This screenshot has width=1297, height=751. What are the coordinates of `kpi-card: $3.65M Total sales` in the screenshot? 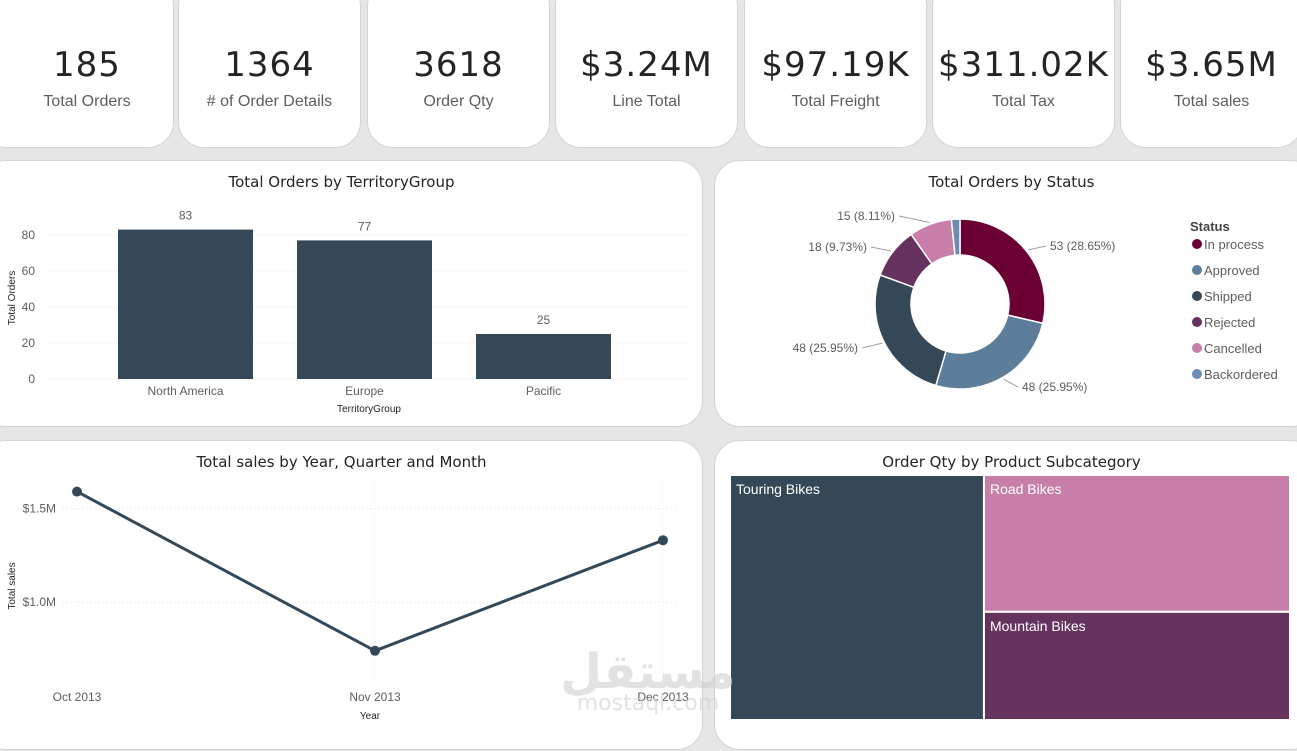 It's located at (1208, 74).